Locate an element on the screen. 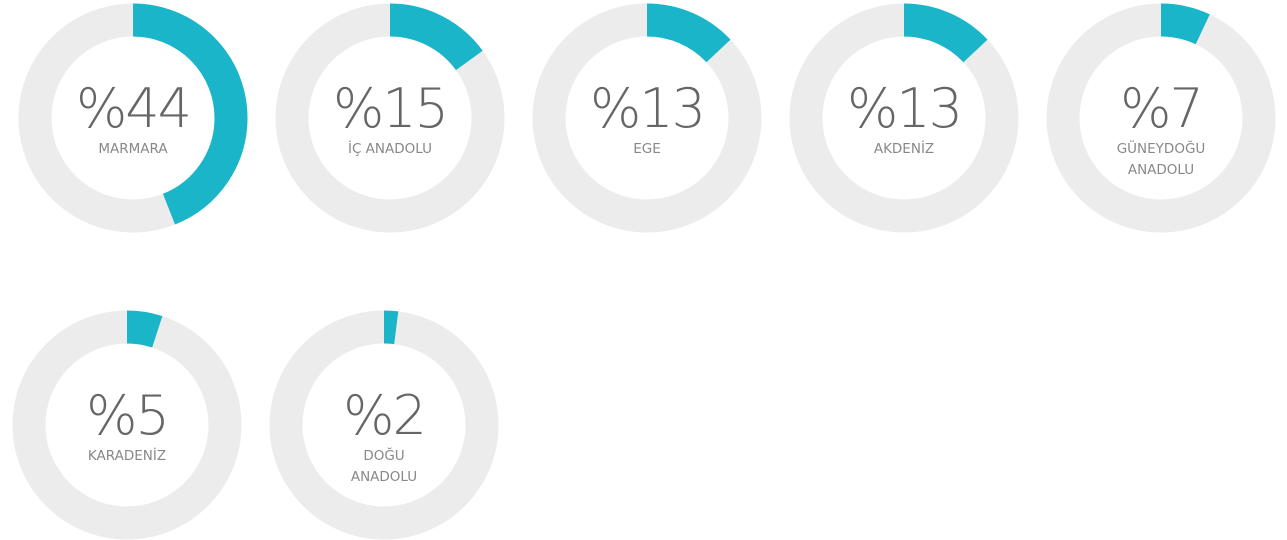  category-label: MARMARA is located at coordinates (133, 149).